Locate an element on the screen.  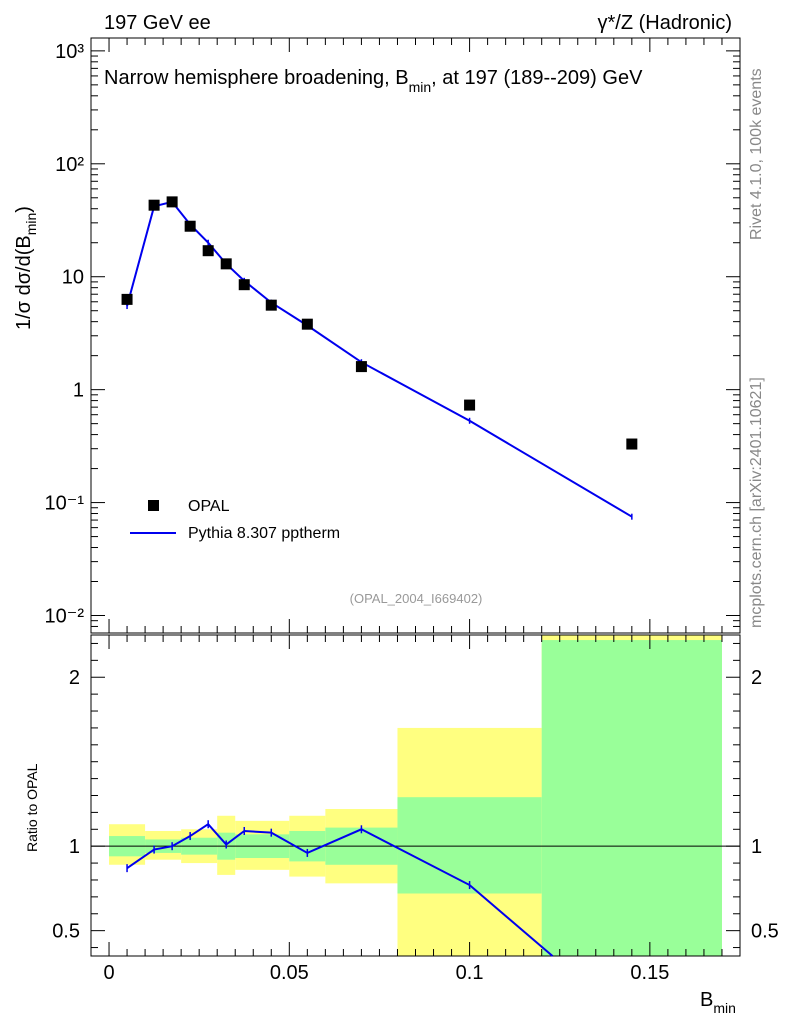
ratio-y-tick-label-left: 2 is located at coordinates (74, 678).